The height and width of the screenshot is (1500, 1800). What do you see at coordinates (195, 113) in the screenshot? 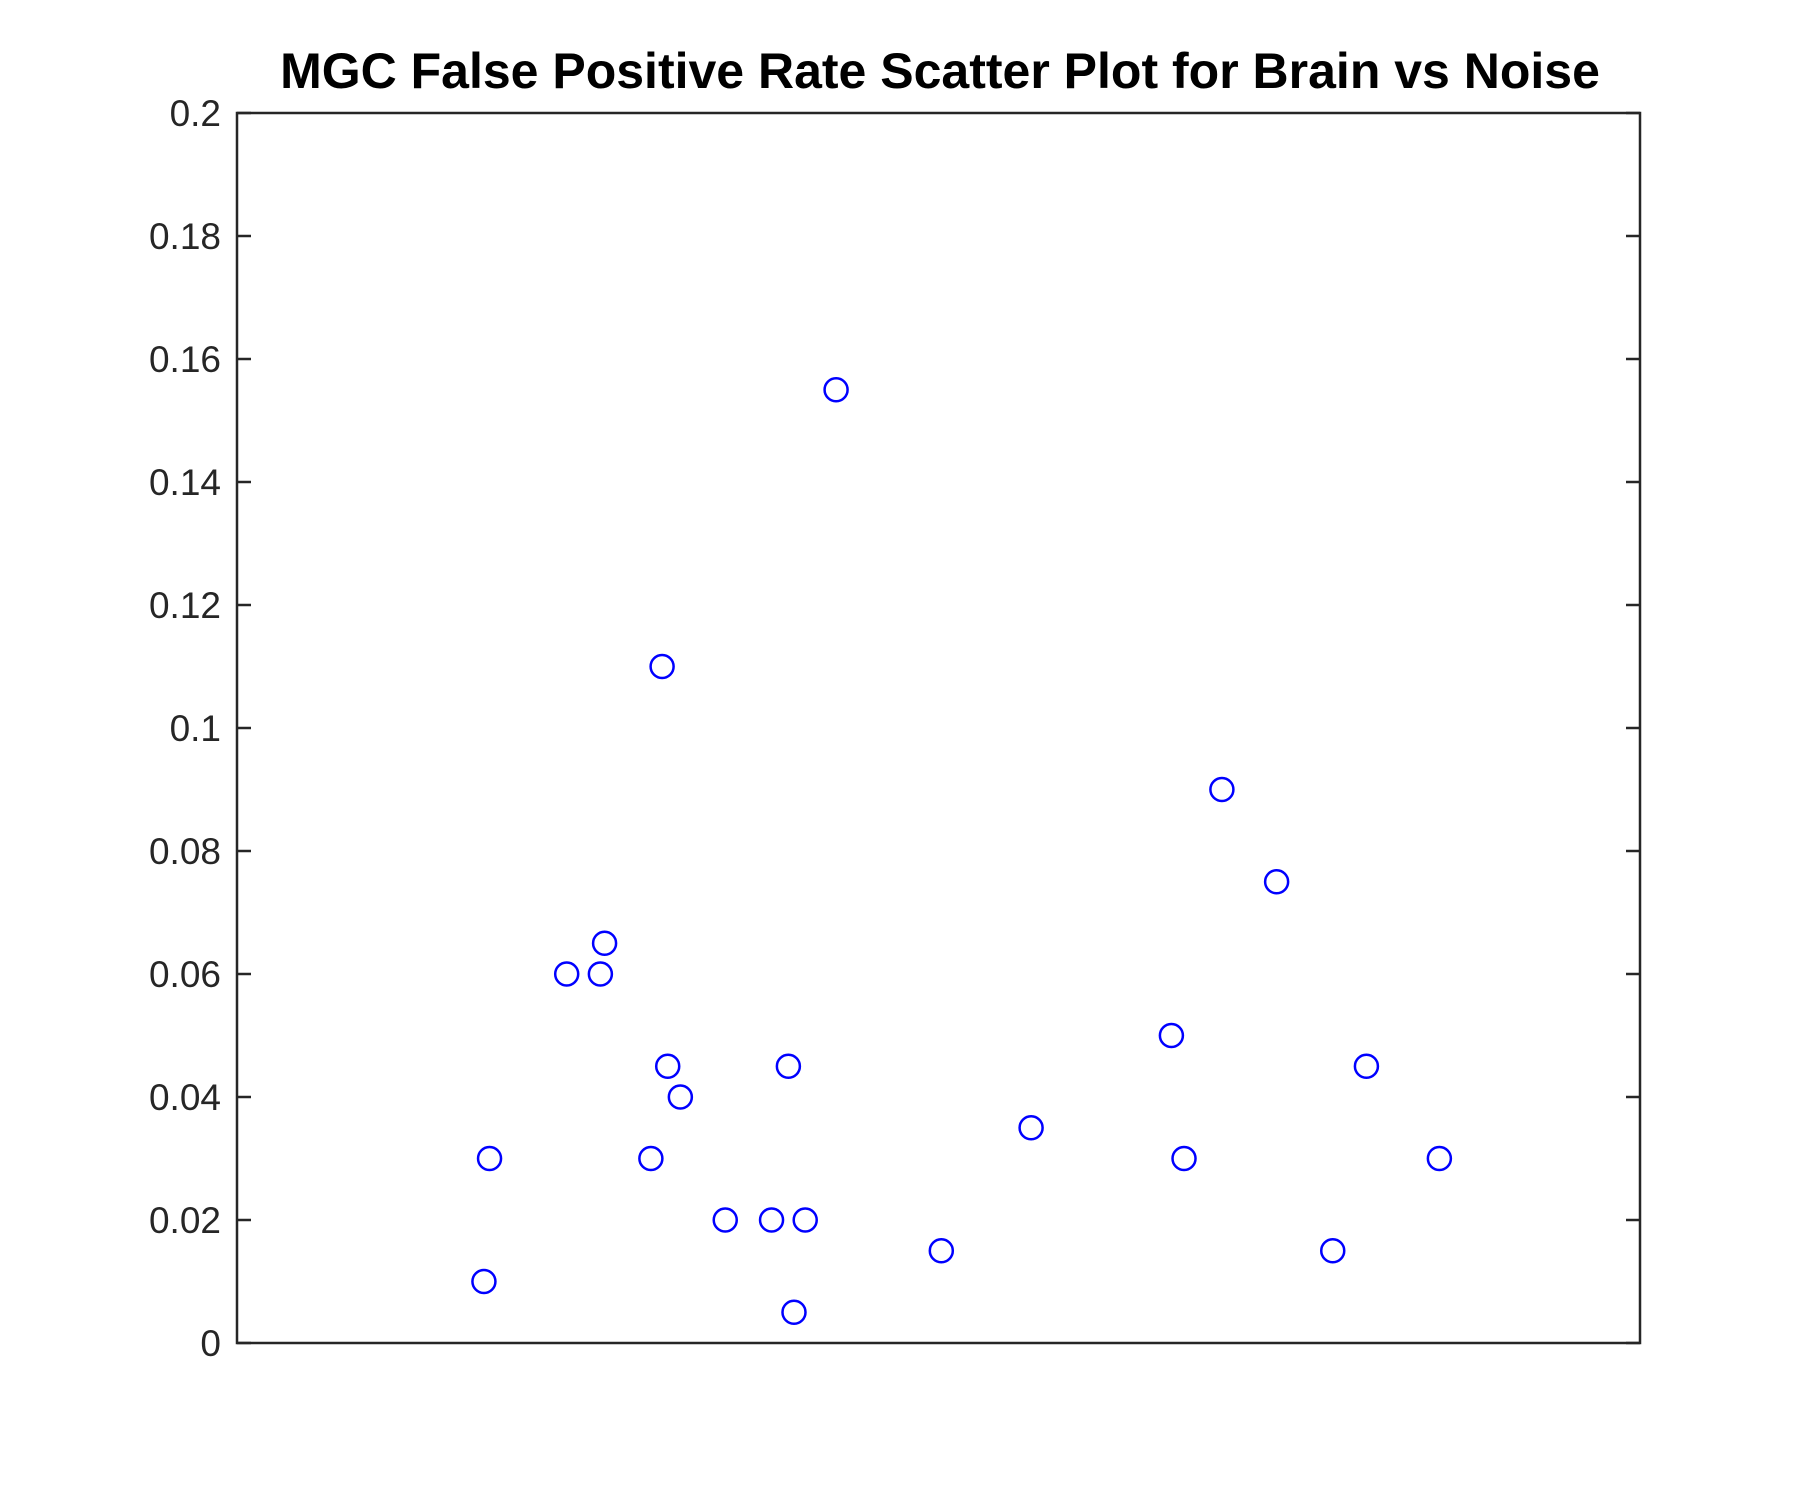
I see `y-tick-label: 0.2` at bounding box center [195, 113].